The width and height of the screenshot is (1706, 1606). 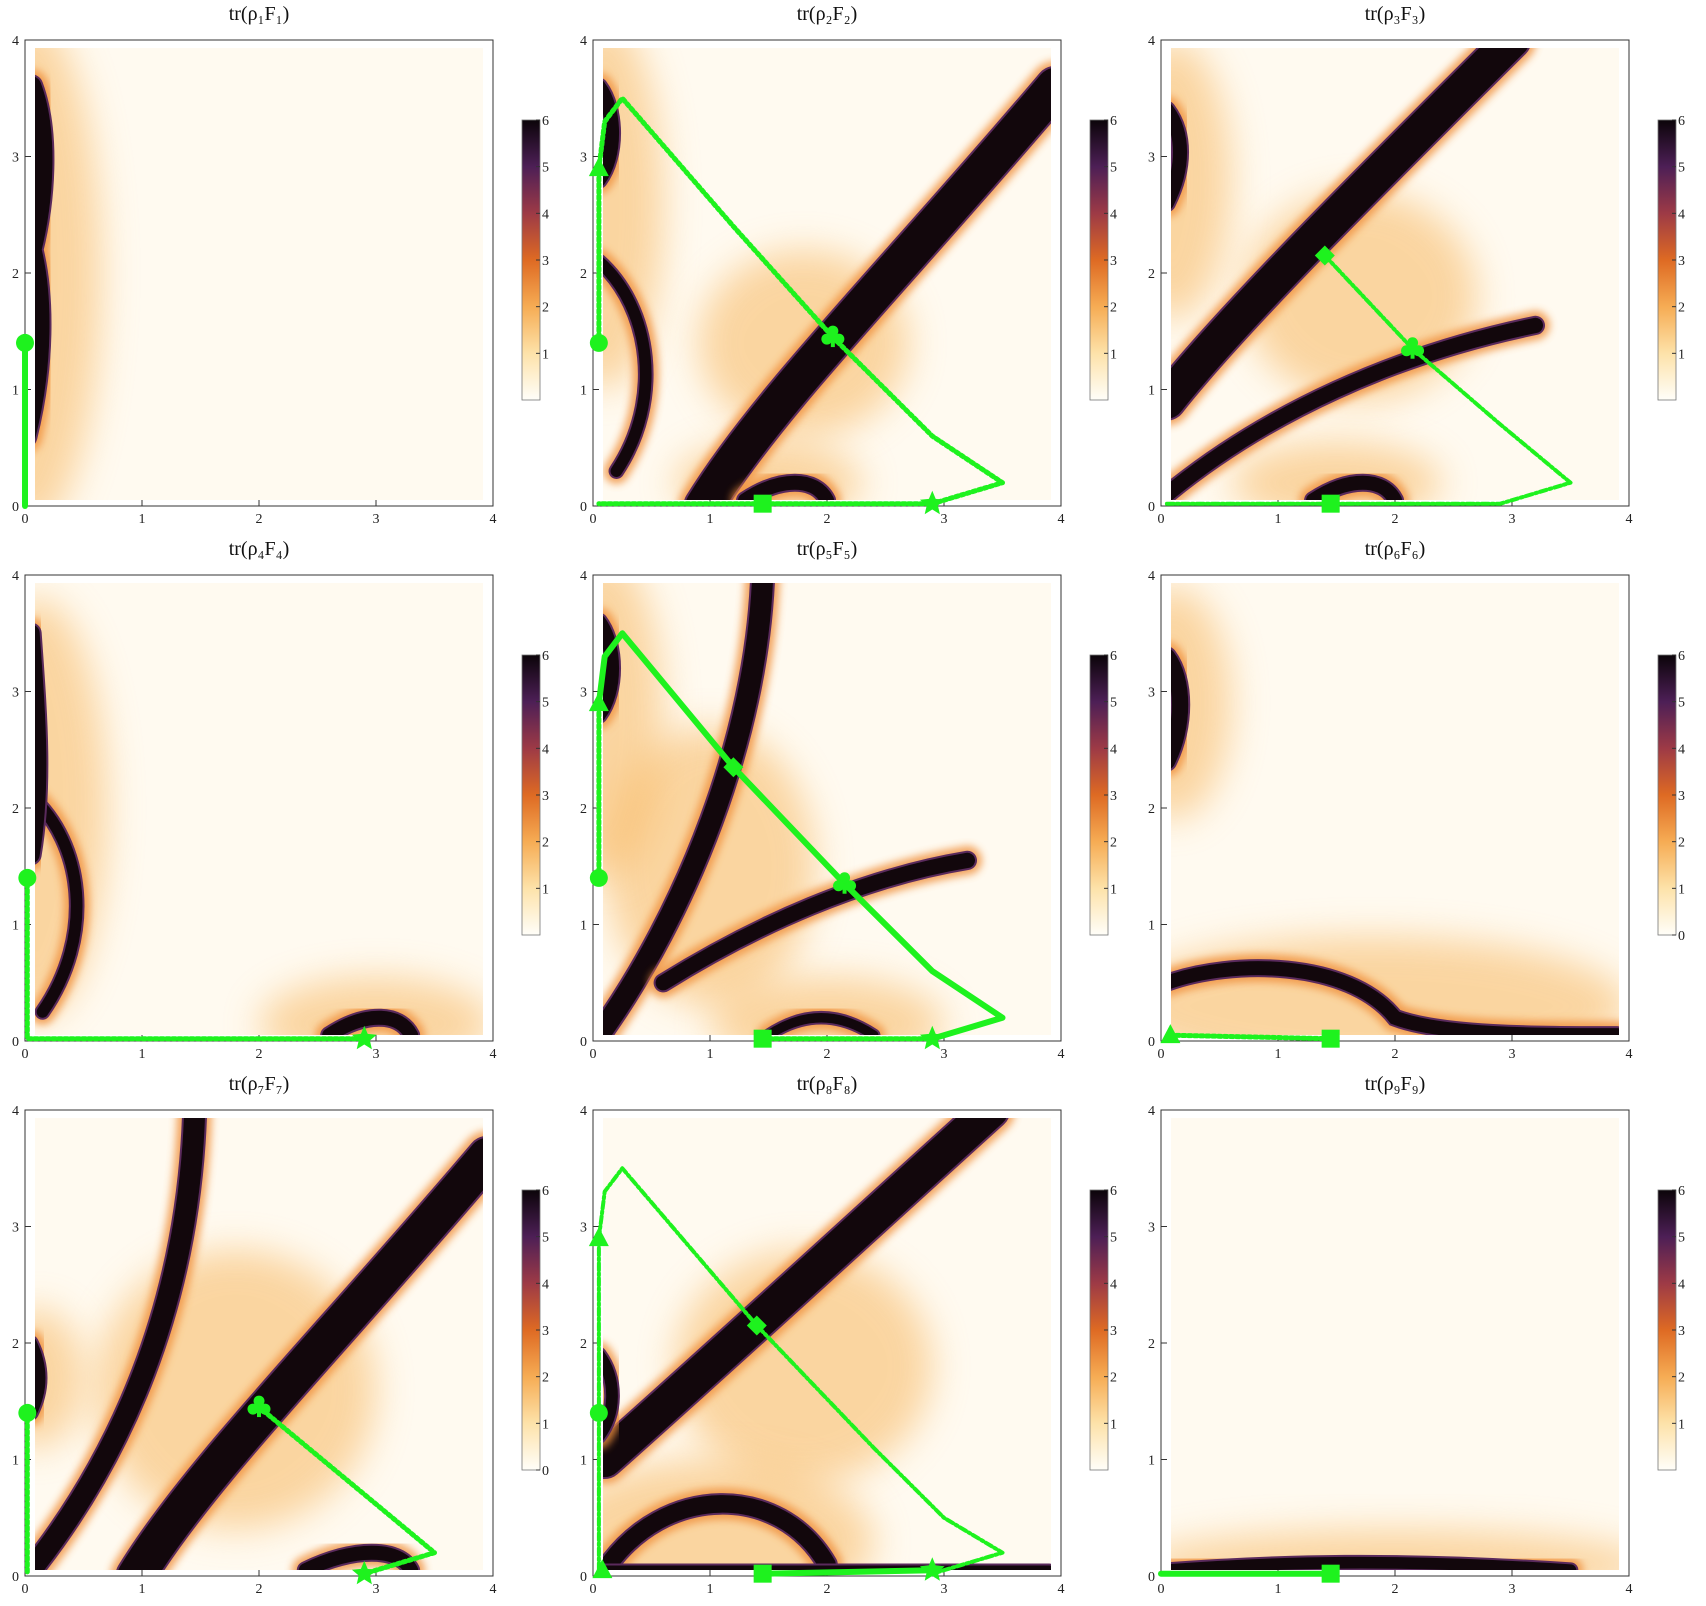 I want to click on trajectory-dotted, so click(x=195, y=958).